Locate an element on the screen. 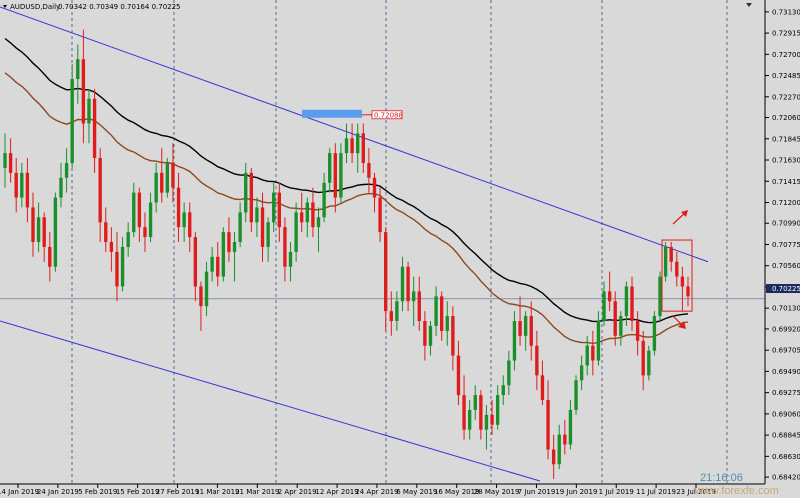 The image size is (800, 498). x-tick-label: 2 Apr 2019 is located at coordinates (297, 492).